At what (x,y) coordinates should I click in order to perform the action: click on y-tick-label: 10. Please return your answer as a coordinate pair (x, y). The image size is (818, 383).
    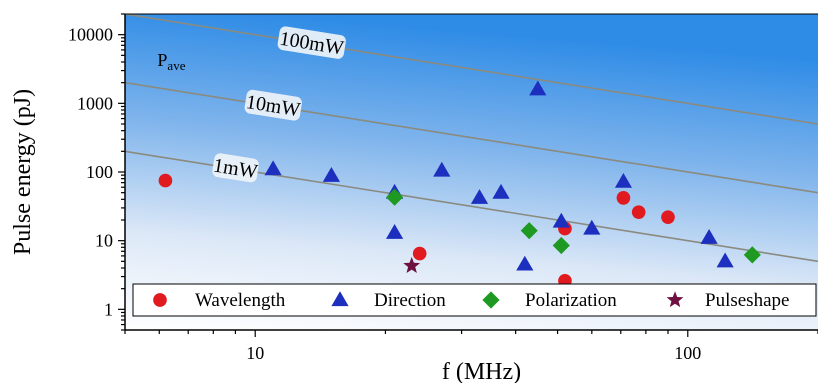
    Looking at the image, I should click on (104, 241).